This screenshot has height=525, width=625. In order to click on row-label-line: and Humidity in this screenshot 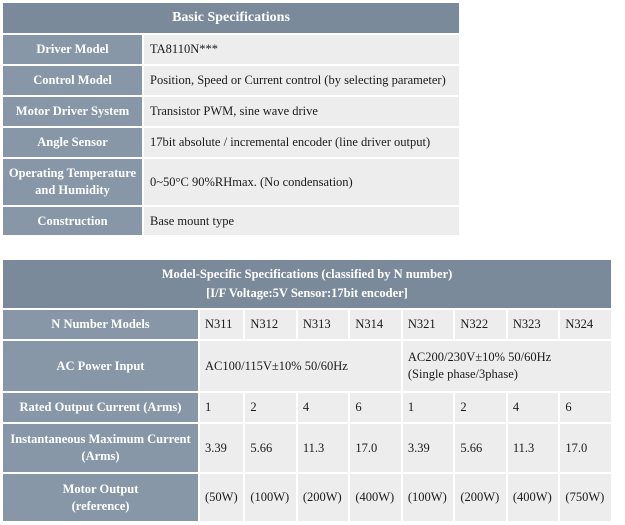, I will do `click(72, 190)`.